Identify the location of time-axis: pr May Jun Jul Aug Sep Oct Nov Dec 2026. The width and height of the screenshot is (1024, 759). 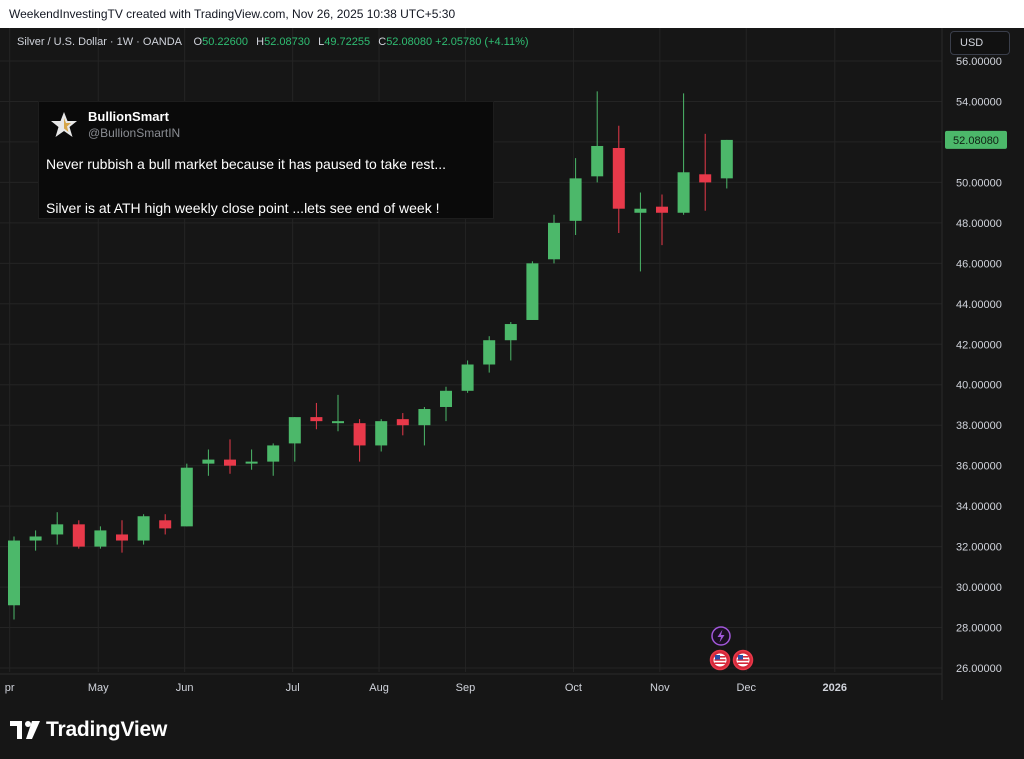
(471, 683).